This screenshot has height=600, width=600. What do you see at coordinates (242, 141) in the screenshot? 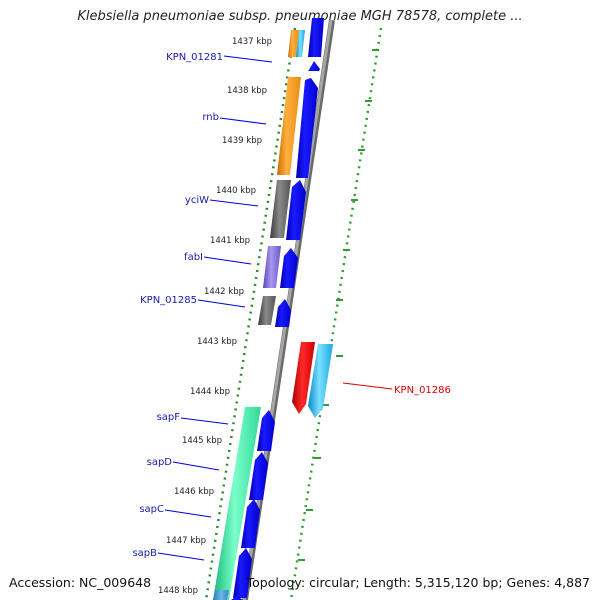
I see `tick-label: 1439 kbp` at bounding box center [242, 141].